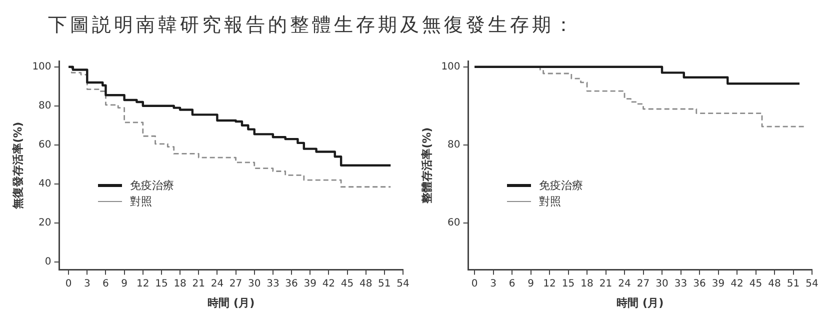 The width and height of the screenshot is (831, 325). I want to click on y-tick-label: 20, so click(45, 223).